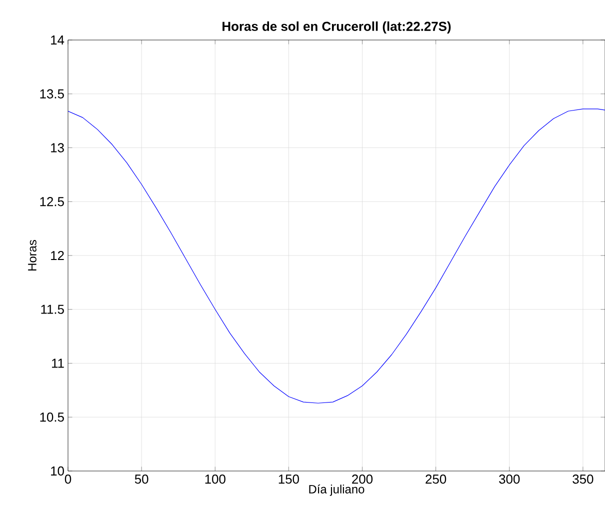 This screenshot has height=513, width=605. I want to click on x-tick-label: 150, so click(288, 479).